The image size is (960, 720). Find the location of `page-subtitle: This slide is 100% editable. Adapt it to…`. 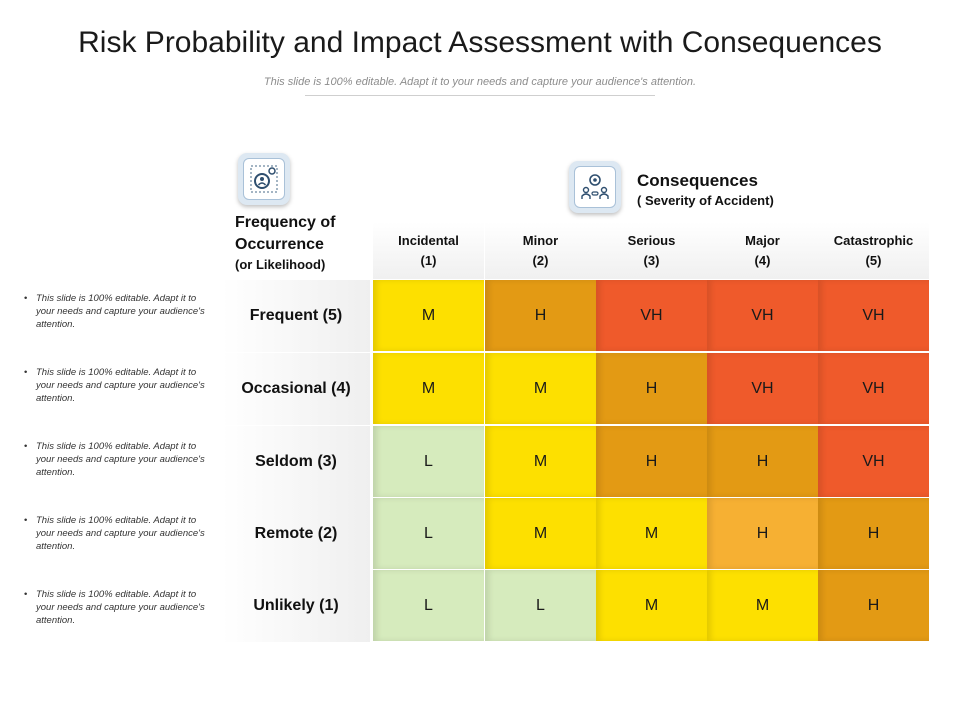

page-subtitle: This slide is 100% editable. Adapt it to… is located at coordinates (480, 82).